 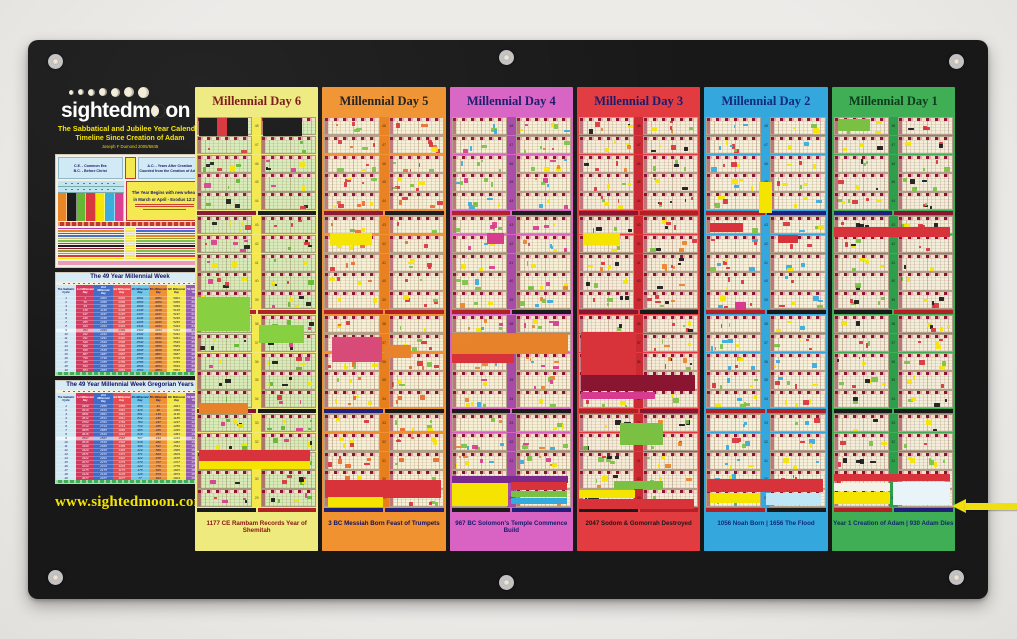 What do you see at coordinates (158, 317) in the screenshot?
I see `table-cell: 4246` at bounding box center [158, 317].